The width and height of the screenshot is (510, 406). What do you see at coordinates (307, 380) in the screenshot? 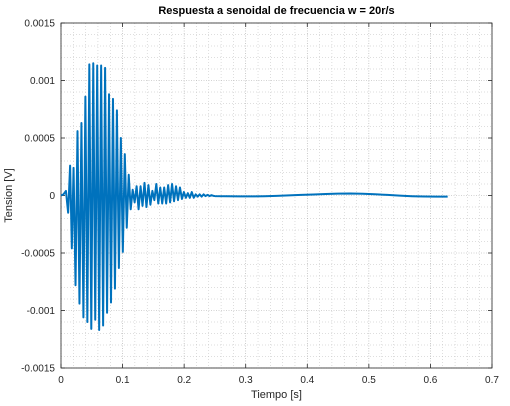
I see `x-tick-label: 0.4` at bounding box center [307, 380].